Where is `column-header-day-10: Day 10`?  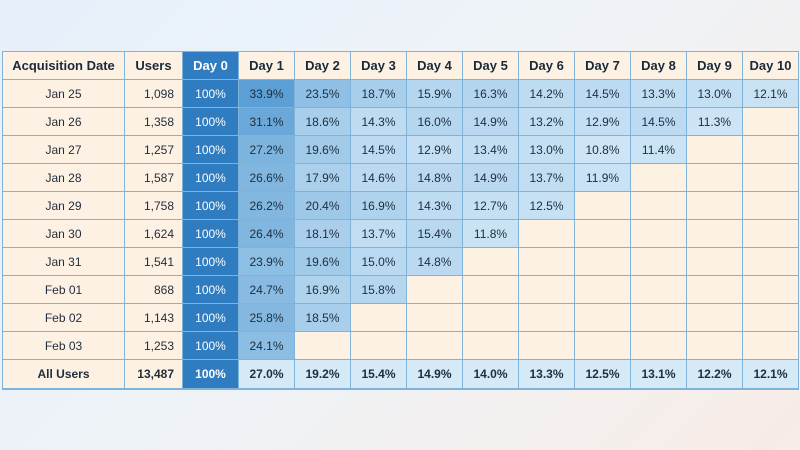 column-header-day-10: Day 10 is located at coordinates (770, 65).